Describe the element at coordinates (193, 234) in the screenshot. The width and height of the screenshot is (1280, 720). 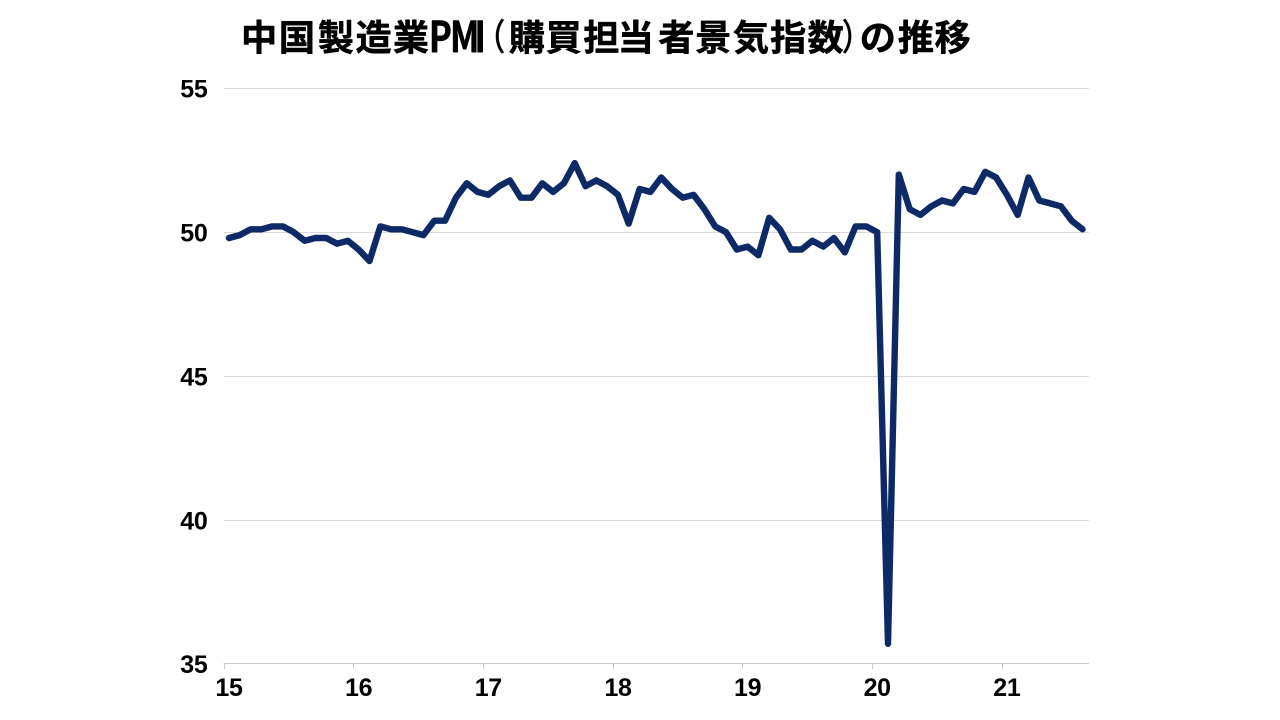
I see `svg-text: 50` at that location.